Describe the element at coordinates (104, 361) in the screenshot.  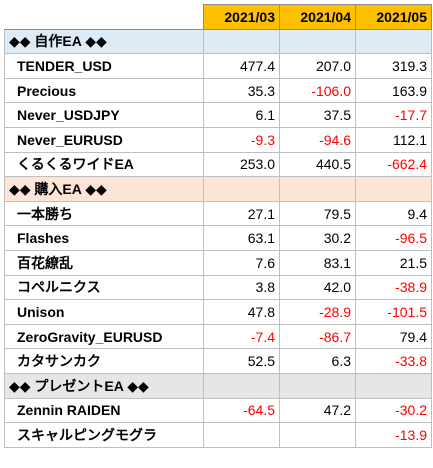
I see `ea-name-cell: カタサンカク` at that location.